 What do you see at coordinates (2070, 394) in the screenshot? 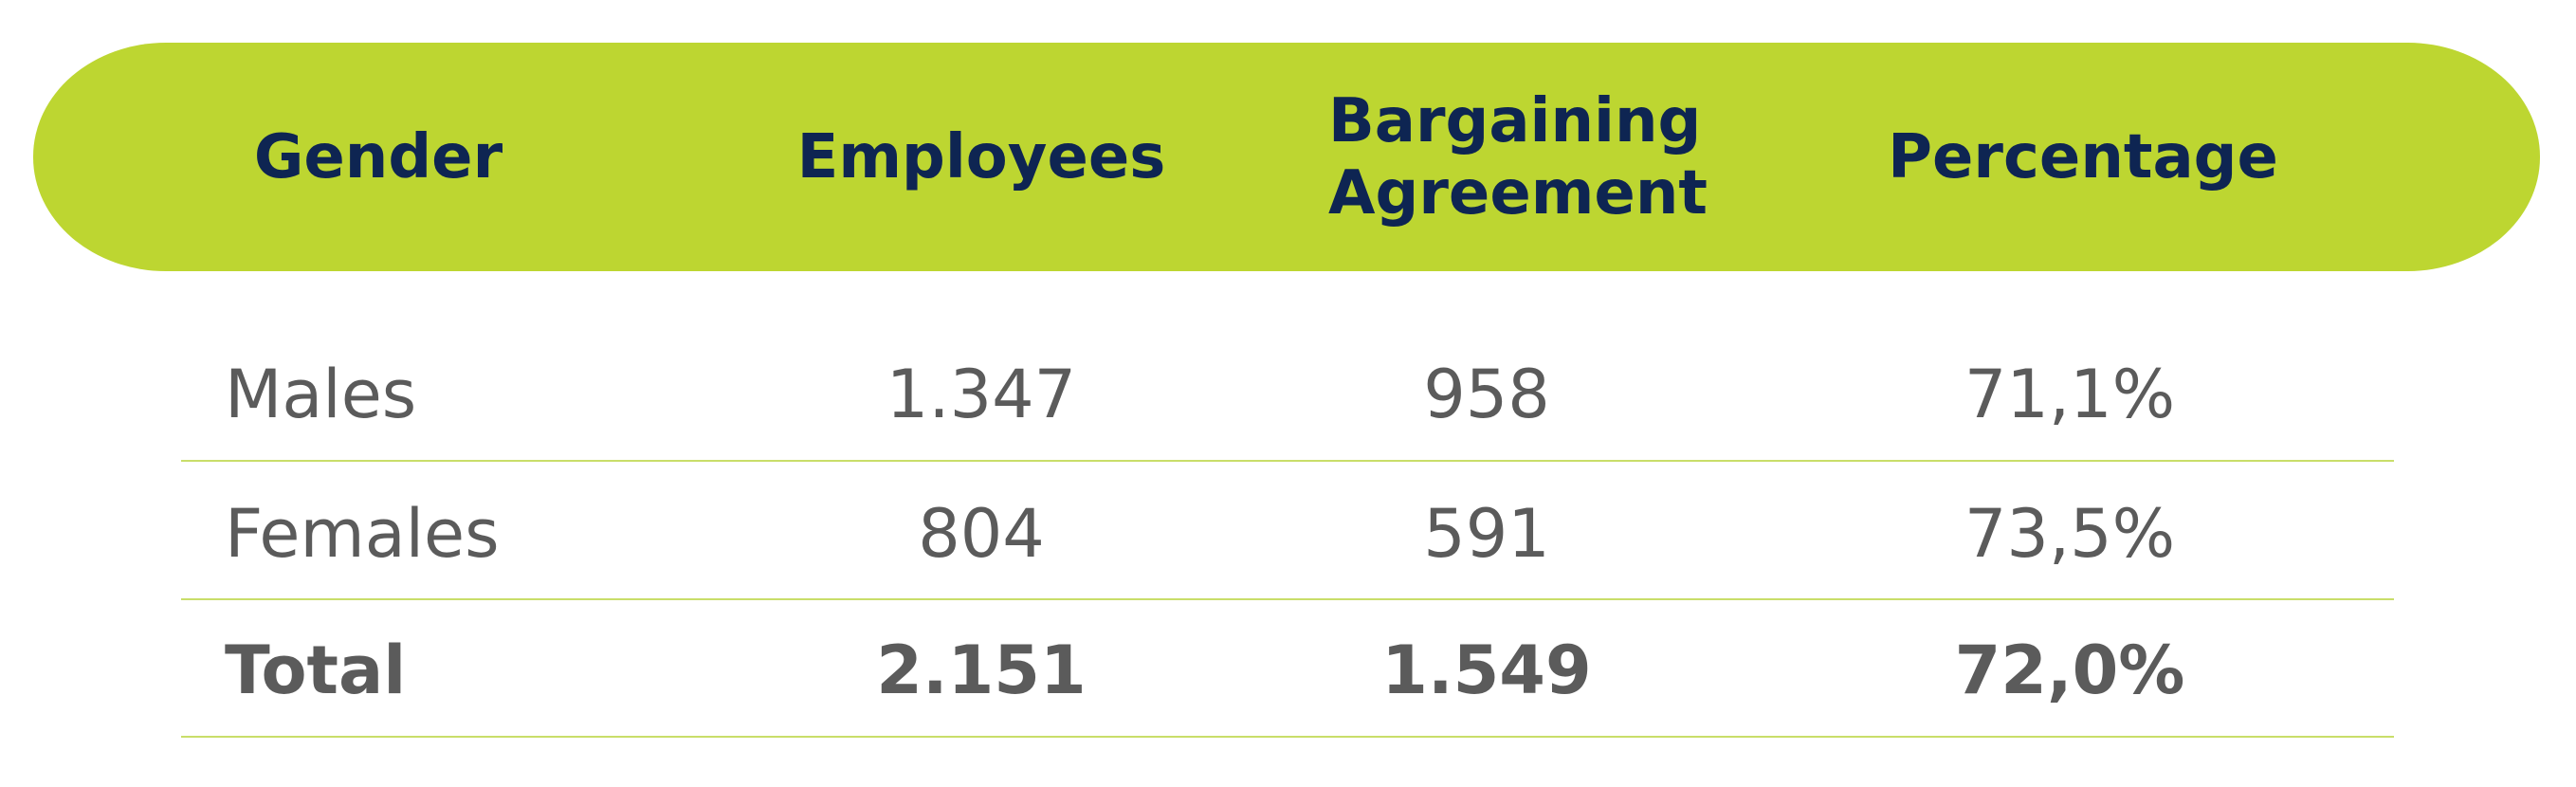
I see `cell-value: 71,1%` at bounding box center [2070, 394].